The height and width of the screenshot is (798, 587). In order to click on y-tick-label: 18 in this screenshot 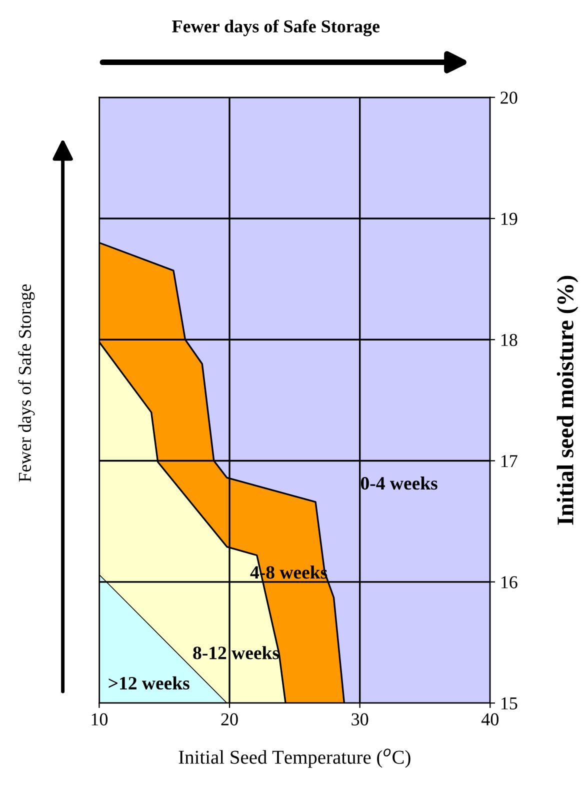, I will do `click(509, 340)`.